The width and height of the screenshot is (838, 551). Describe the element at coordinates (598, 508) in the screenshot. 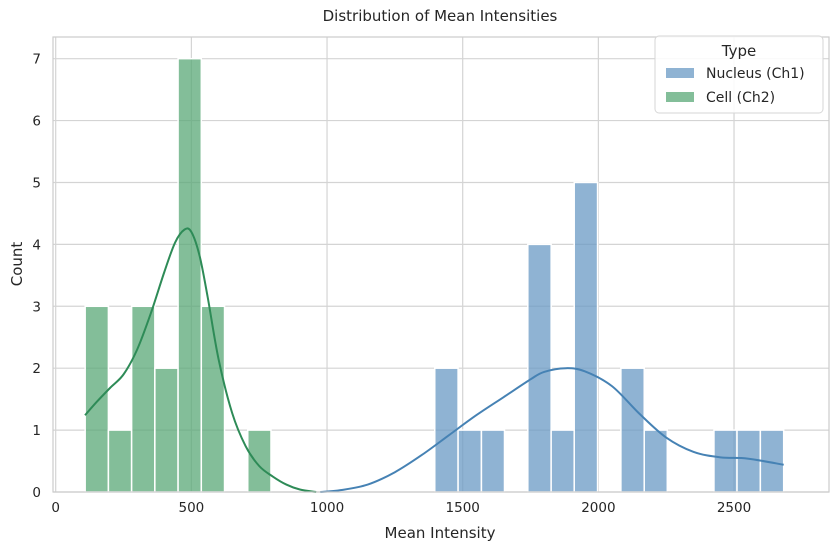

I see `x-tick-label: 2000` at that location.